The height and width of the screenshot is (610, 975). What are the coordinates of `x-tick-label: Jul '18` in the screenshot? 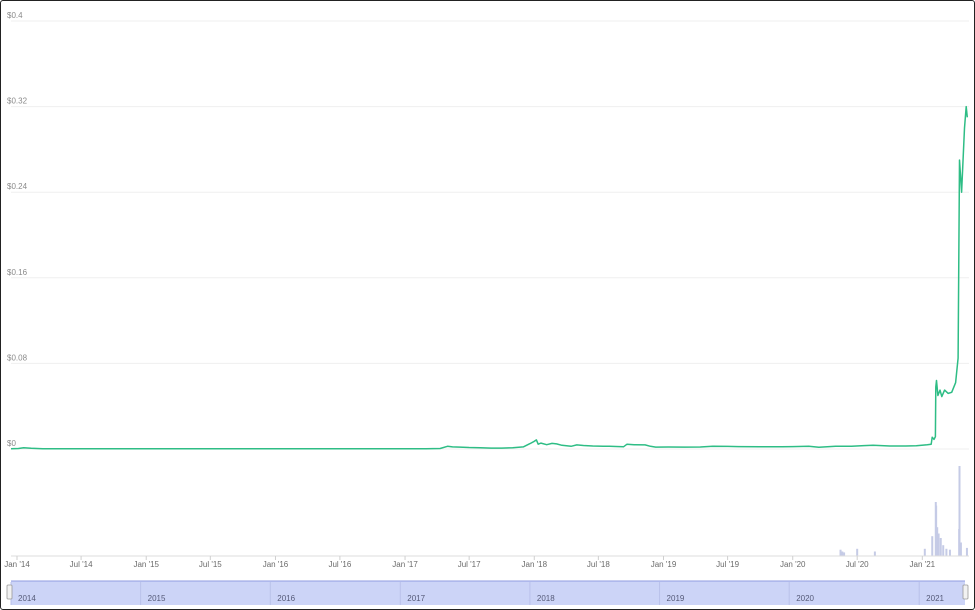 It's located at (598, 564).